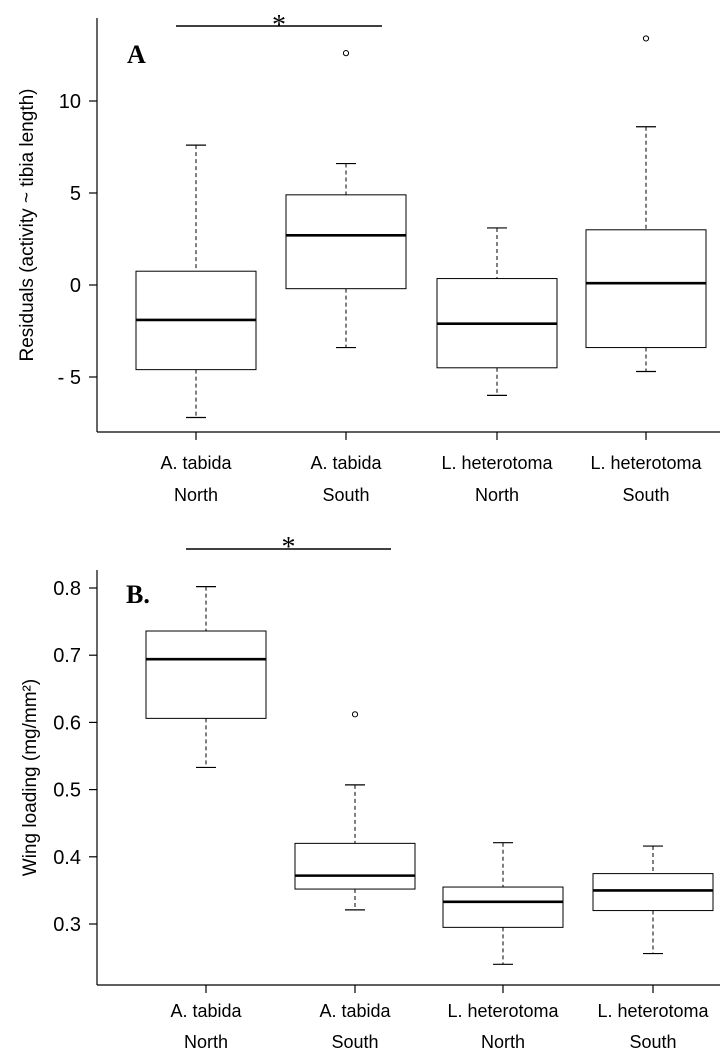 Image resolution: width=723 pixels, height=1054 pixels. What do you see at coordinates (67, 791) in the screenshot?
I see `y-tick-label: 0.5` at bounding box center [67, 791].